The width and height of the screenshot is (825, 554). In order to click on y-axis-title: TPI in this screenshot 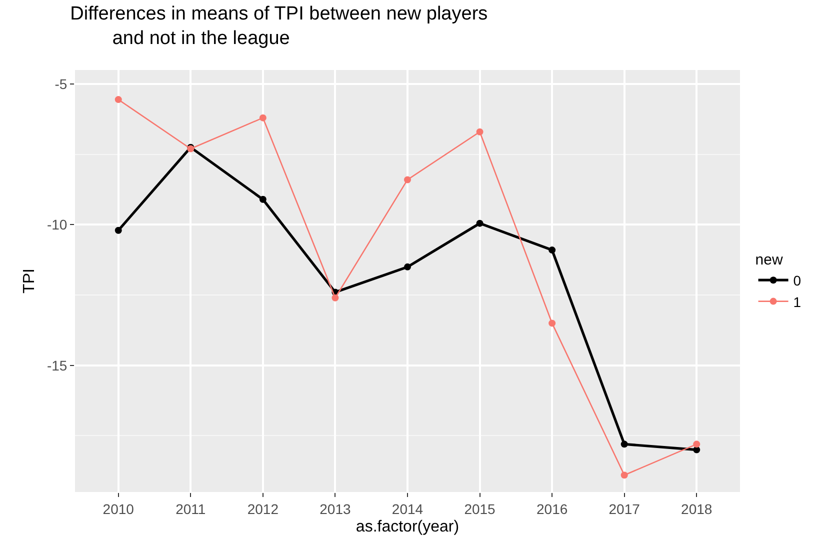, I will do `click(29, 281)`.